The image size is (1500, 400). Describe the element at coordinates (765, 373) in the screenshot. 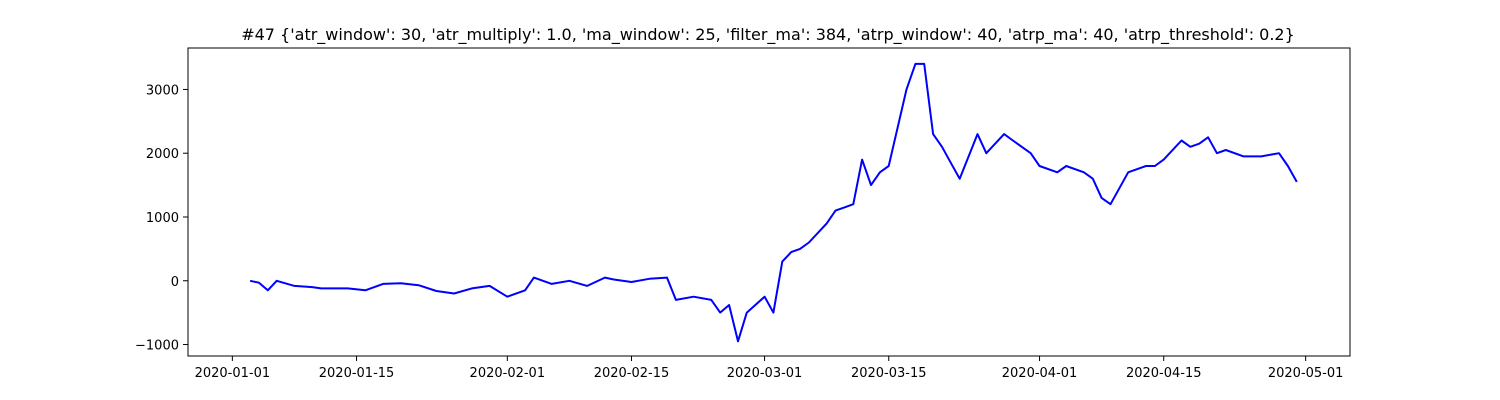

I see `x-tick-label: 2020-03-01` at that location.